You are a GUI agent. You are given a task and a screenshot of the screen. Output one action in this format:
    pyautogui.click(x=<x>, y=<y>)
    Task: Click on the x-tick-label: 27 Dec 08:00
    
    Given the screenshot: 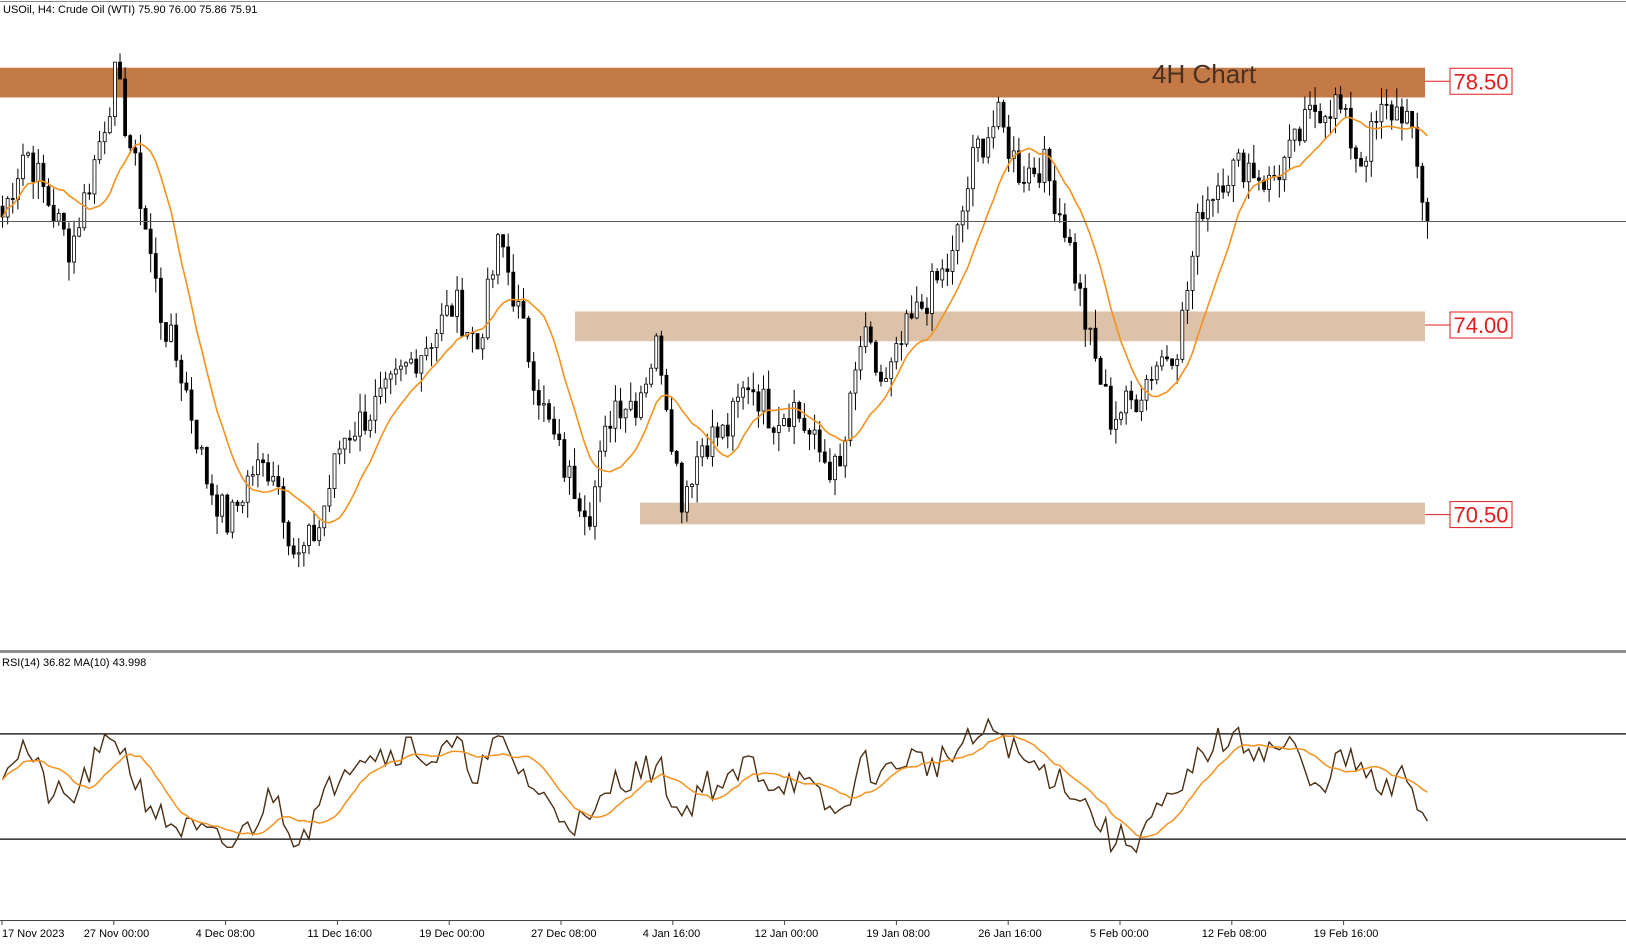 What is the action you would take?
    pyautogui.click(x=563, y=934)
    